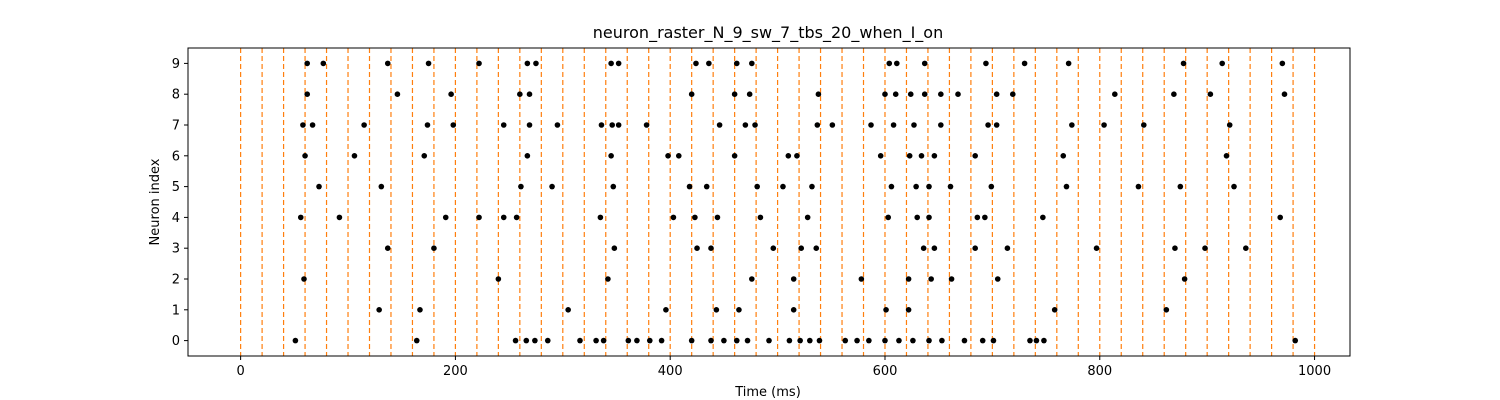  Describe the element at coordinates (455, 371) in the screenshot. I see `x-tick-label: 200` at that location.